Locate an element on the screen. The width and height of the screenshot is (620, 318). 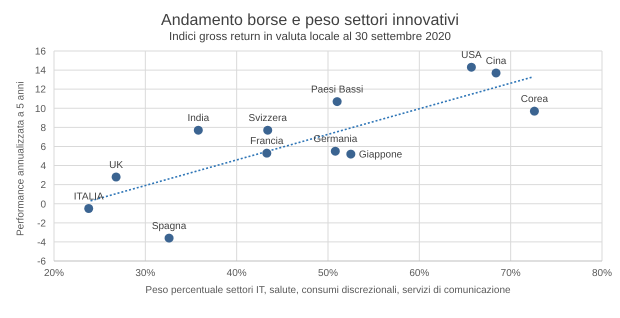
annotation: Germania is located at coordinates (335, 140).